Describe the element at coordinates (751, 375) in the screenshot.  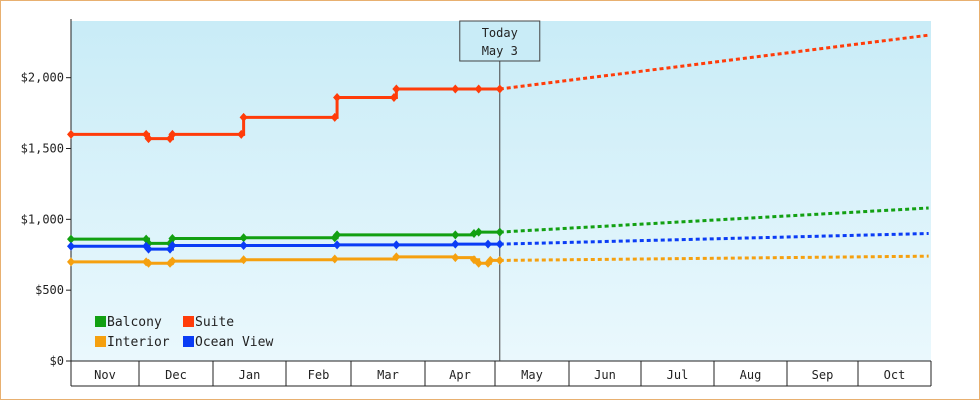
I see `x-tick-label: Aug` at that location.